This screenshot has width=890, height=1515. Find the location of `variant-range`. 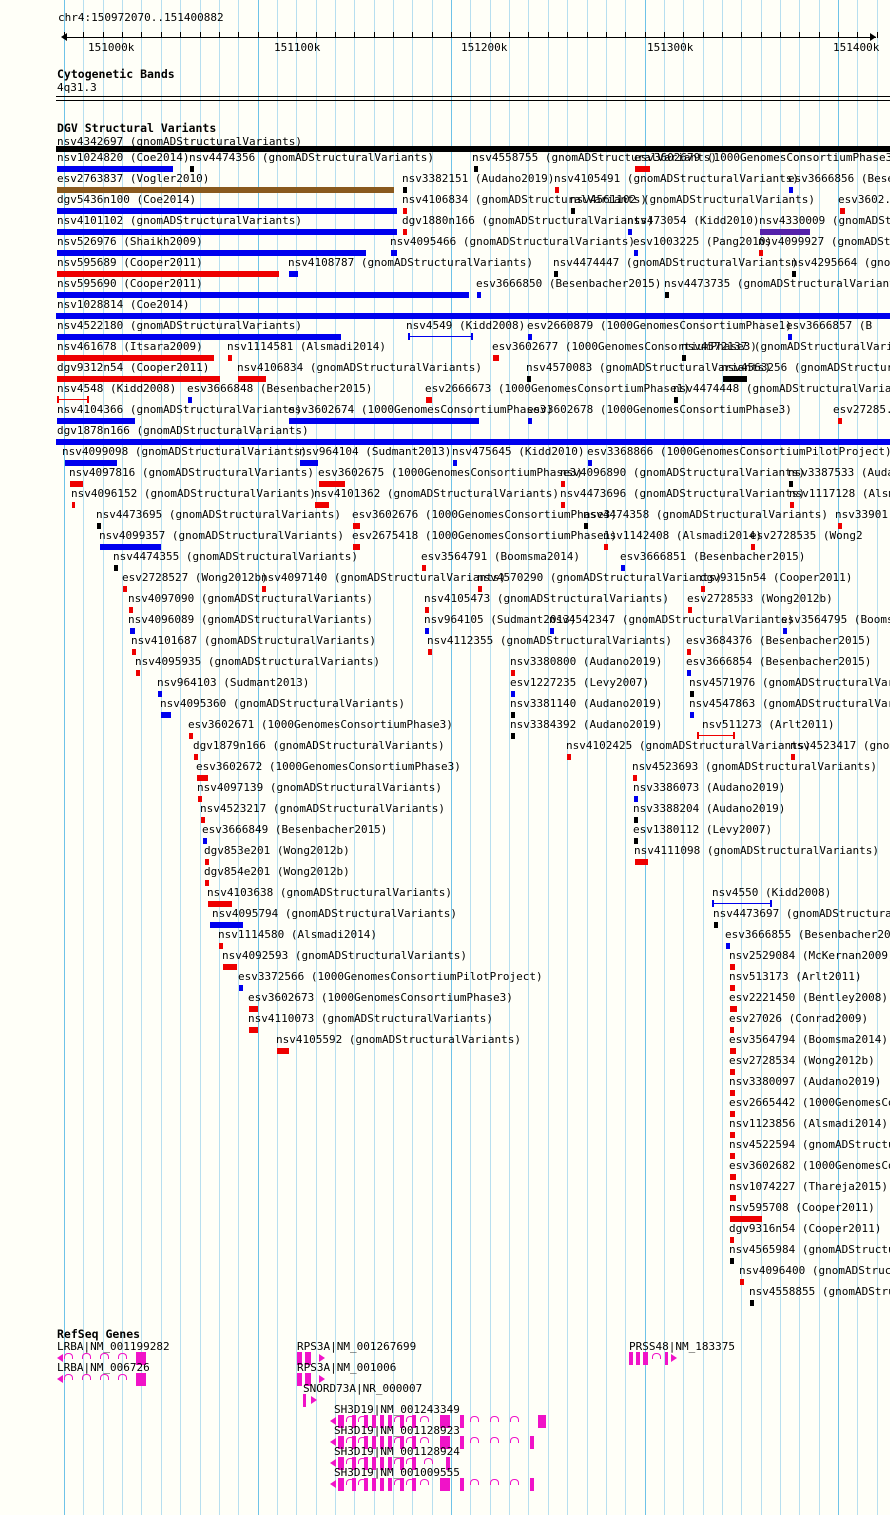

variant-range is located at coordinates (73, 399).